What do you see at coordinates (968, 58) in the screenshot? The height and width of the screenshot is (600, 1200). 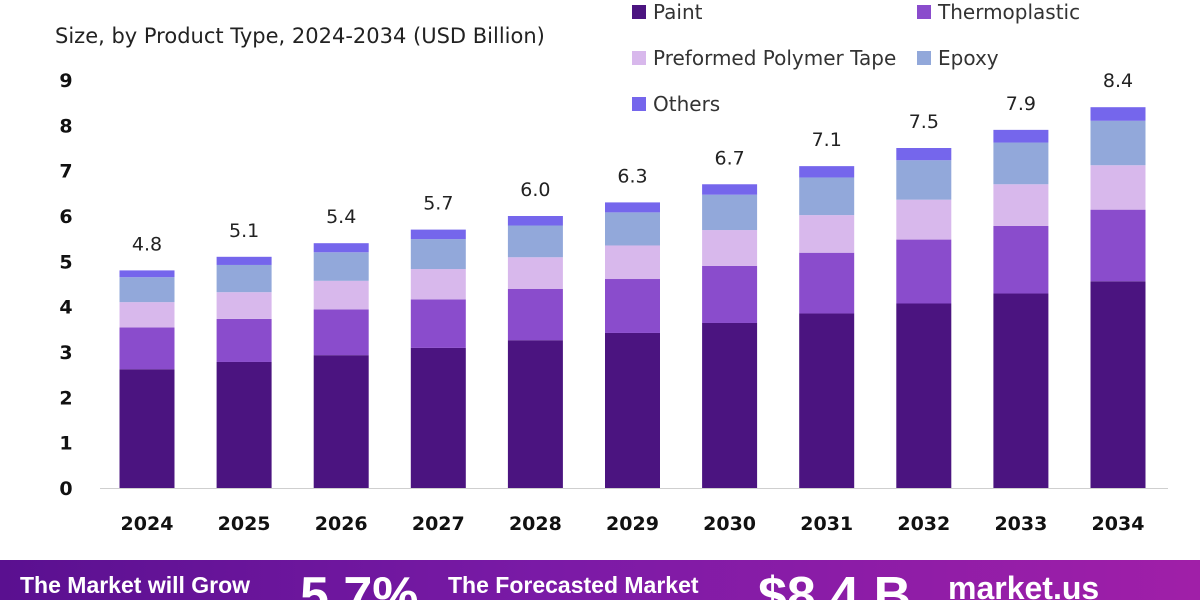 I see `legend-label: Epoxy` at bounding box center [968, 58].